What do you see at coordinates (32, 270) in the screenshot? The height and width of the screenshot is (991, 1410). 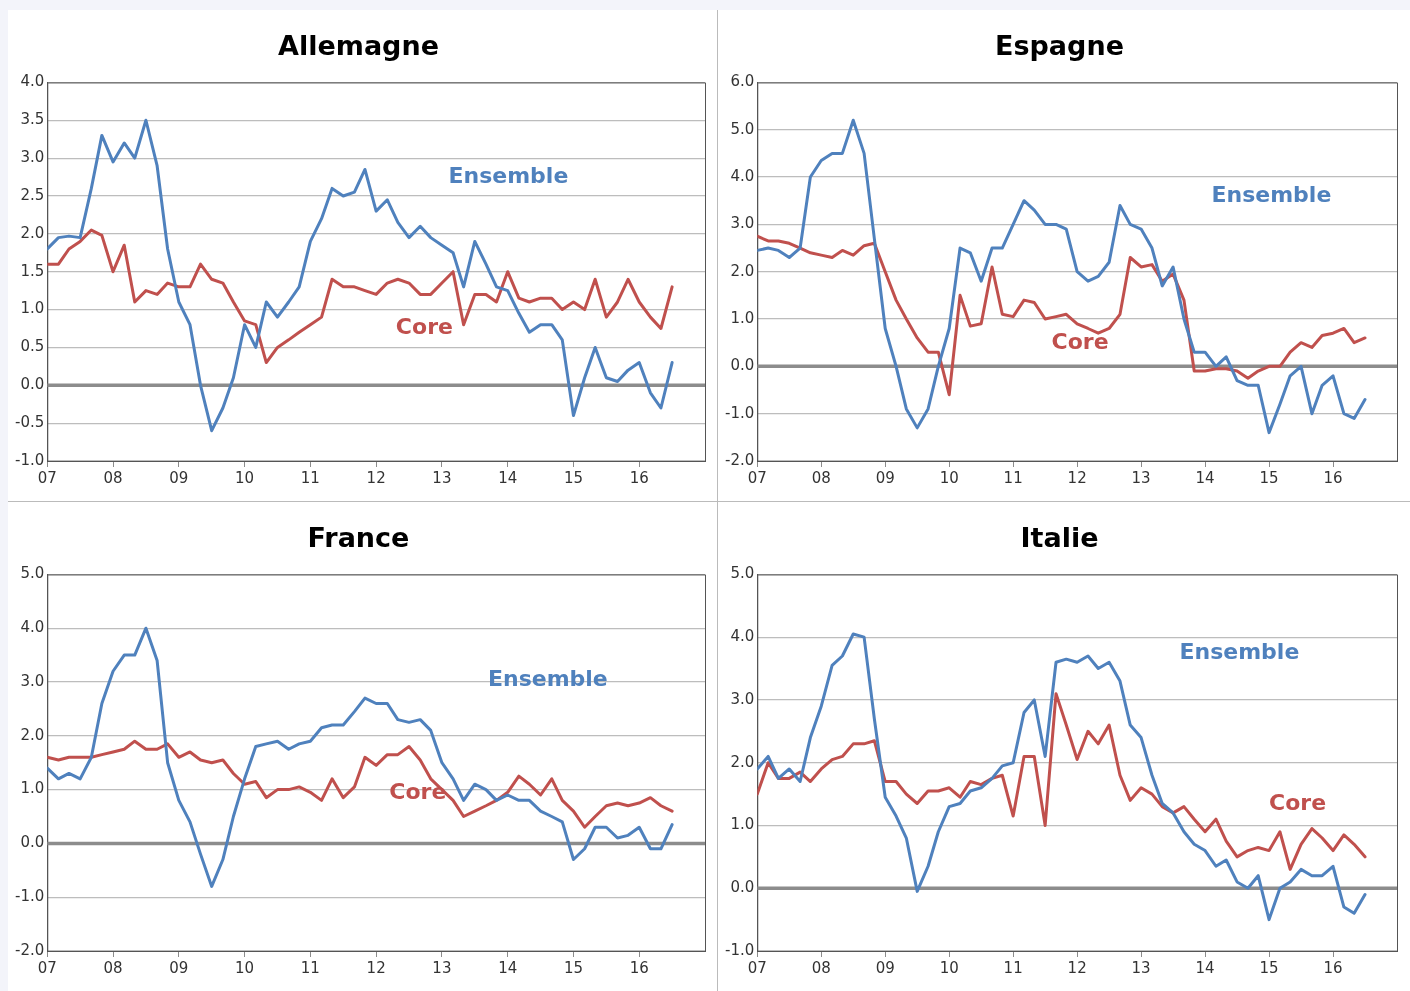 I see `y-tick-label: 1.5` at bounding box center [32, 270].